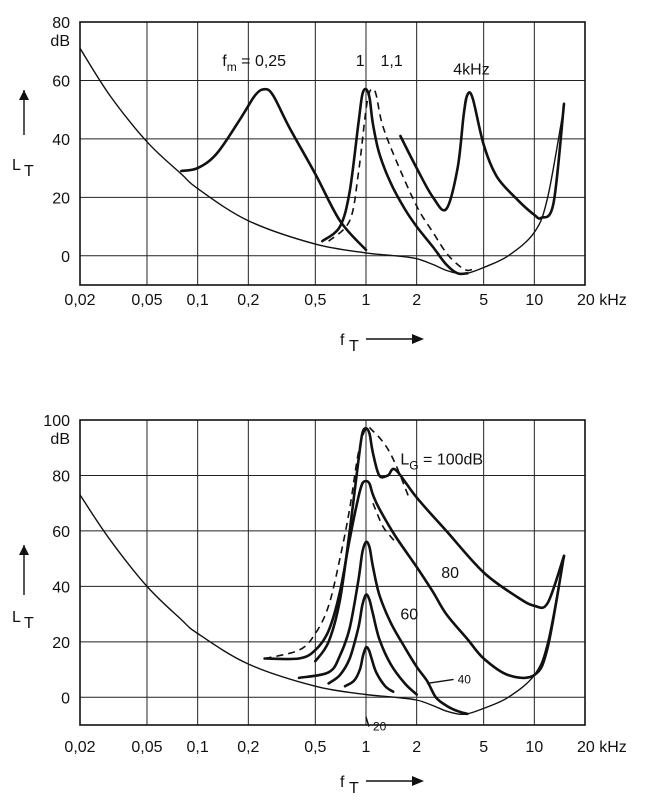 The width and height of the screenshot is (653, 800). What do you see at coordinates (392, 61) in the screenshot?
I see `annotation-label: 1,1` at bounding box center [392, 61].